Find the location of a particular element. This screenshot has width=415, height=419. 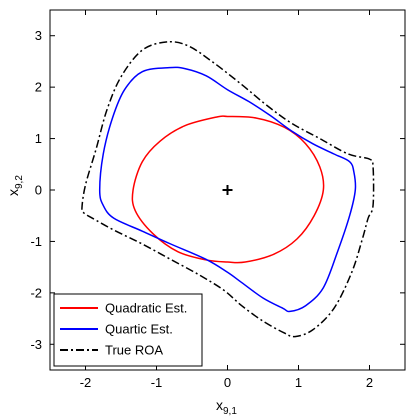

y-tick-label: -1 is located at coordinates (36, 241).